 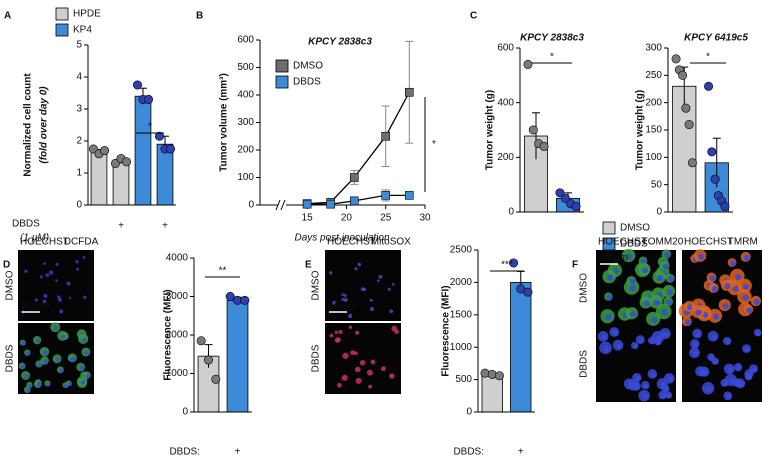 I want to click on y-tick-label: 50, so click(x=657, y=184).